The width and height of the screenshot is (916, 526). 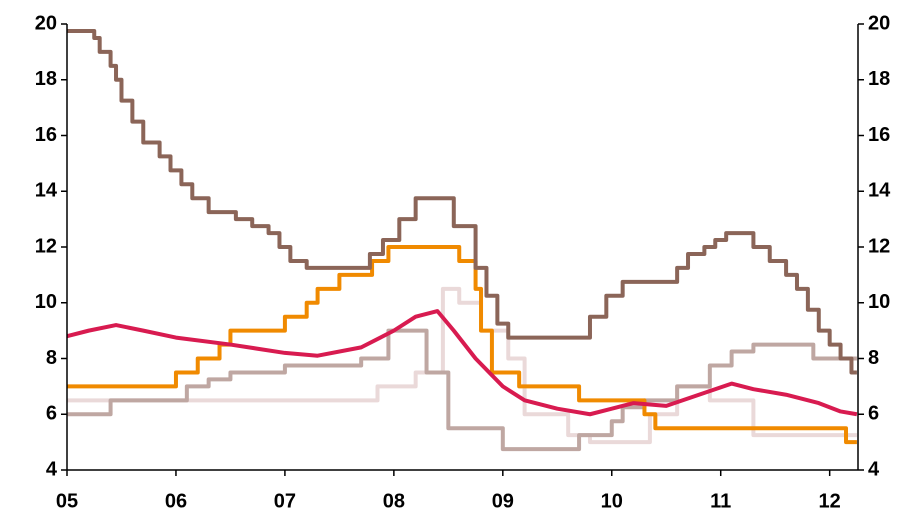 I want to click on y2-tick-label: 20, so click(x=879, y=23).